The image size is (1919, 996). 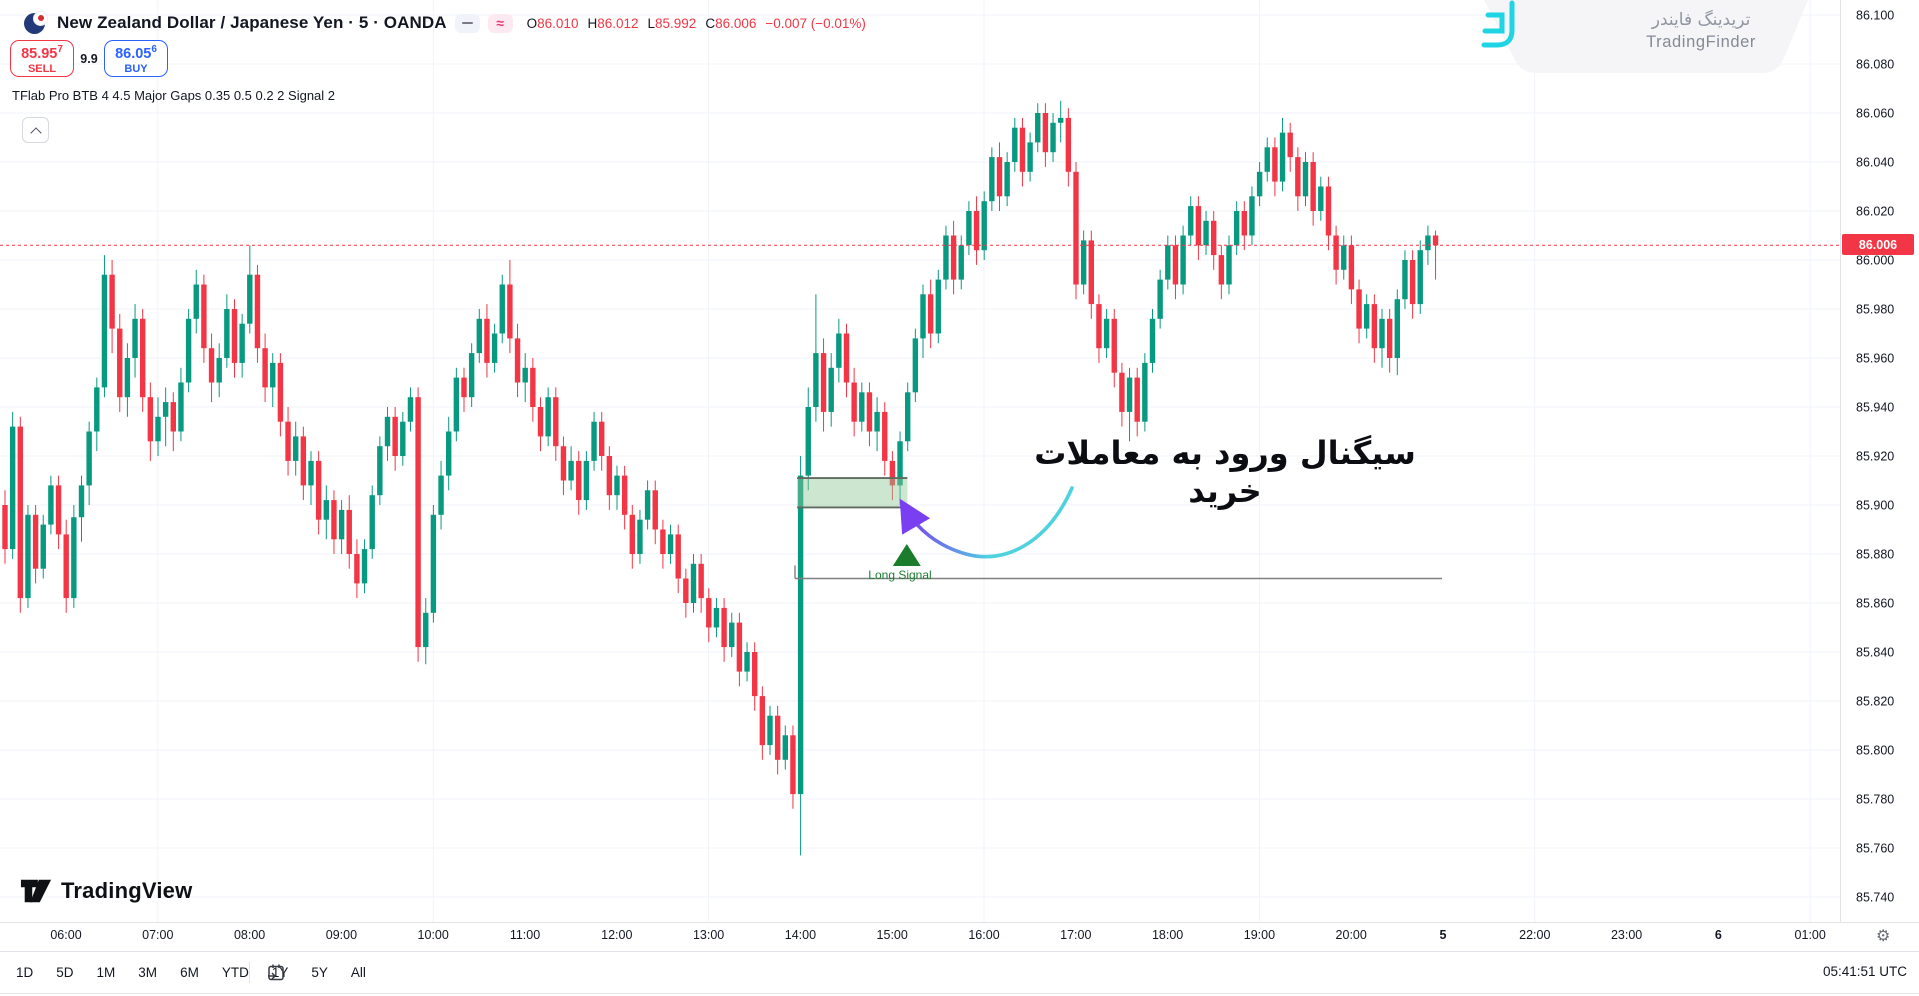 I want to click on price-tick-label: 85.760, so click(x=1875, y=849).